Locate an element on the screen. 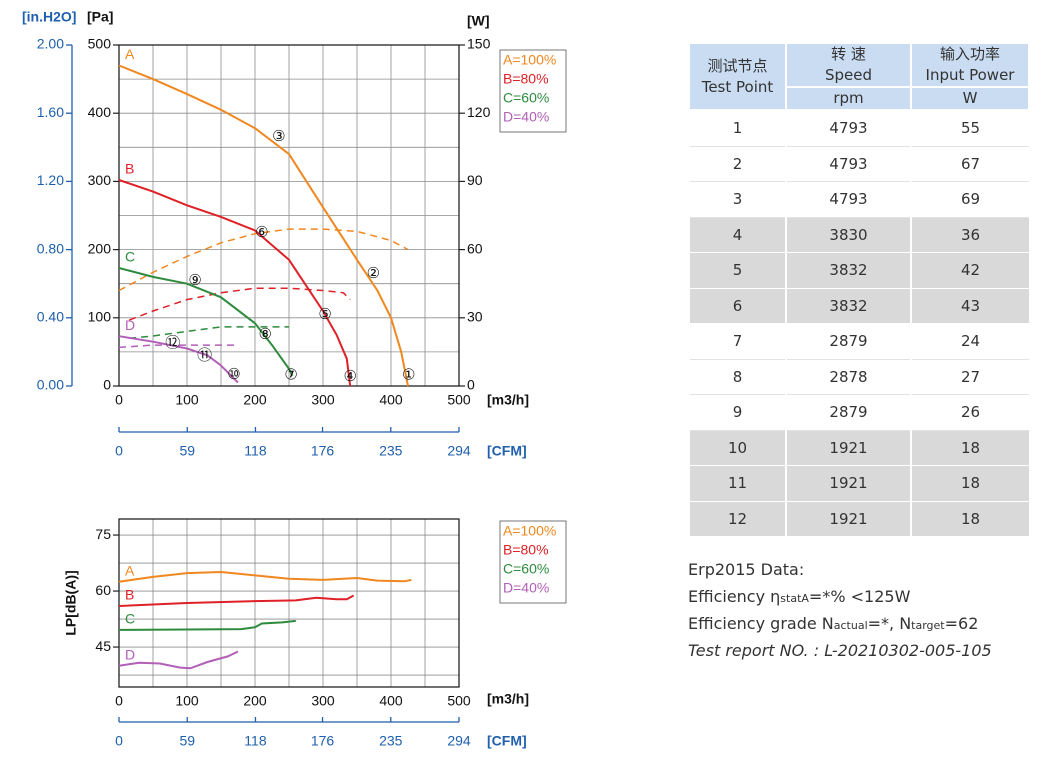 The height and width of the screenshot is (764, 1047). table-cell: 2878 is located at coordinates (848, 377).